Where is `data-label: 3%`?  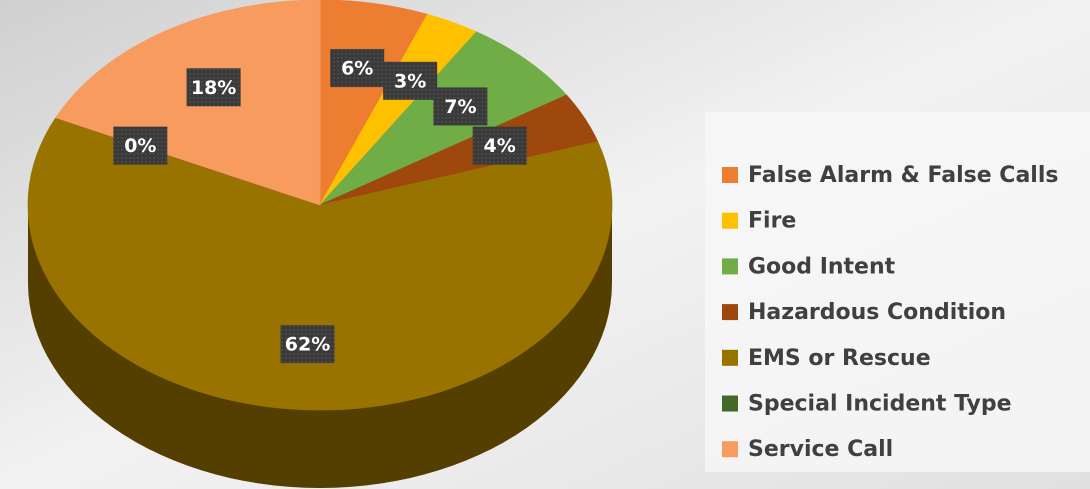
data-label: 3% is located at coordinates (410, 81).